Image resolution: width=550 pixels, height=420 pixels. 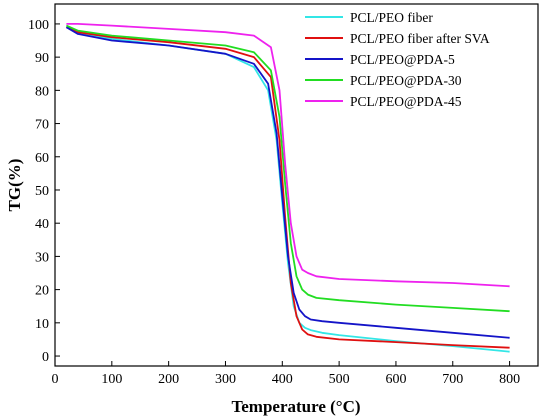 What do you see at coordinates (42, 158) in the screenshot?
I see `y-tick-label: 60` at bounding box center [42, 158].